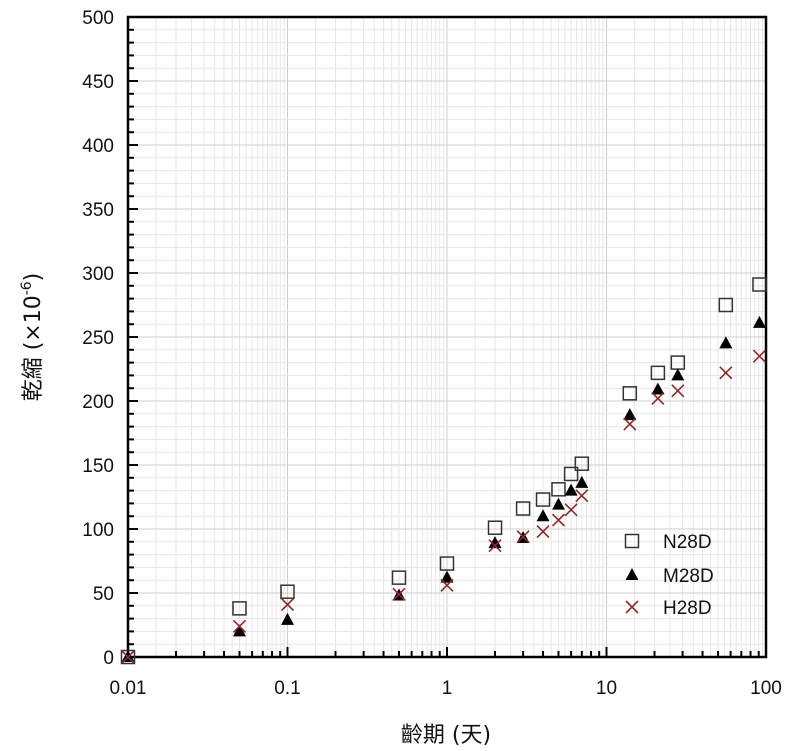 This screenshot has height=751, width=800. I want to click on y-tick-label: 100, so click(98, 530).